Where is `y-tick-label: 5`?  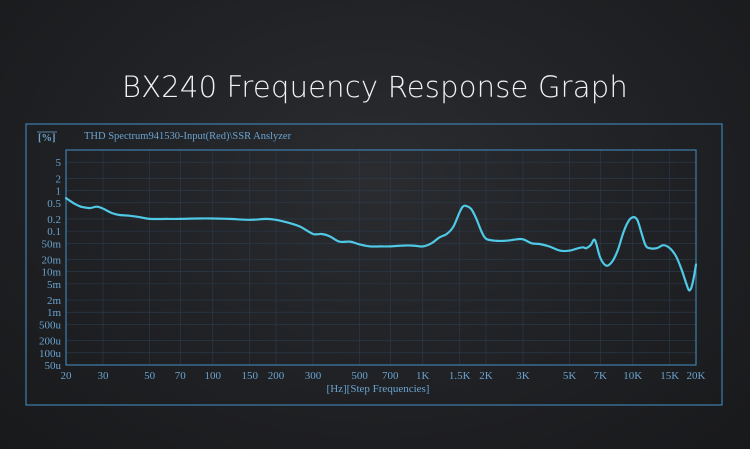
y-tick-label: 5 is located at coordinates (59, 163).